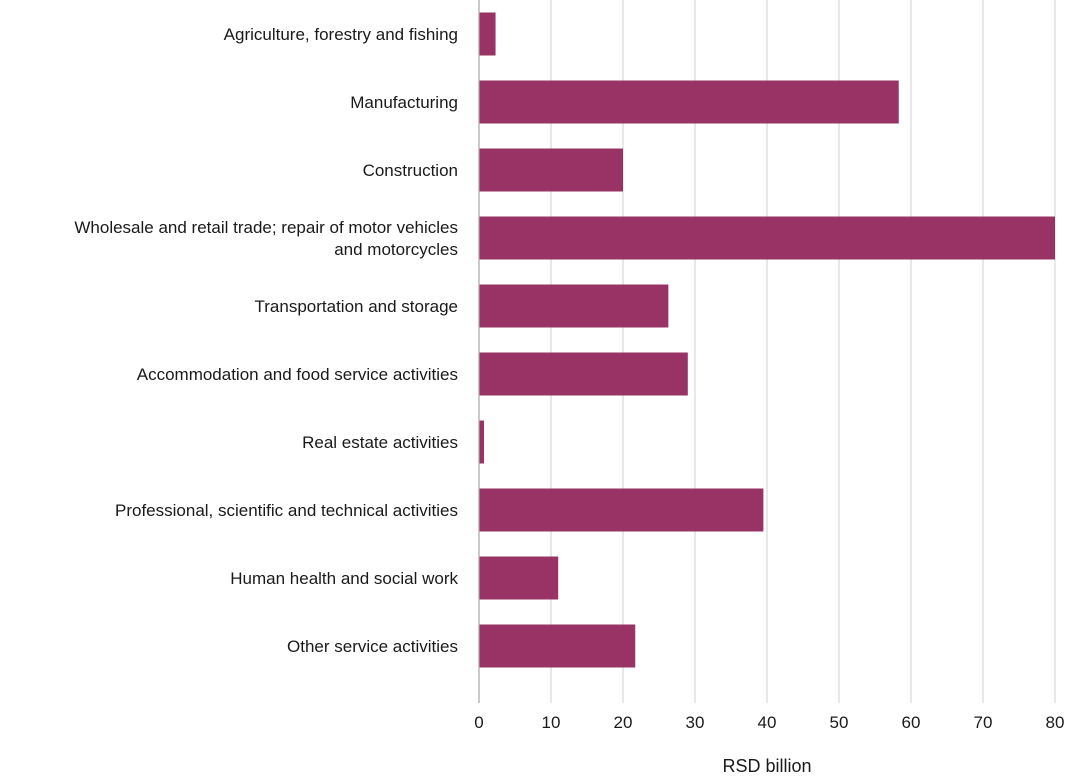 This screenshot has height=776, width=1068. What do you see at coordinates (404, 102) in the screenshot?
I see `category-label-1: Manufacturing` at bounding box center [404, 102].